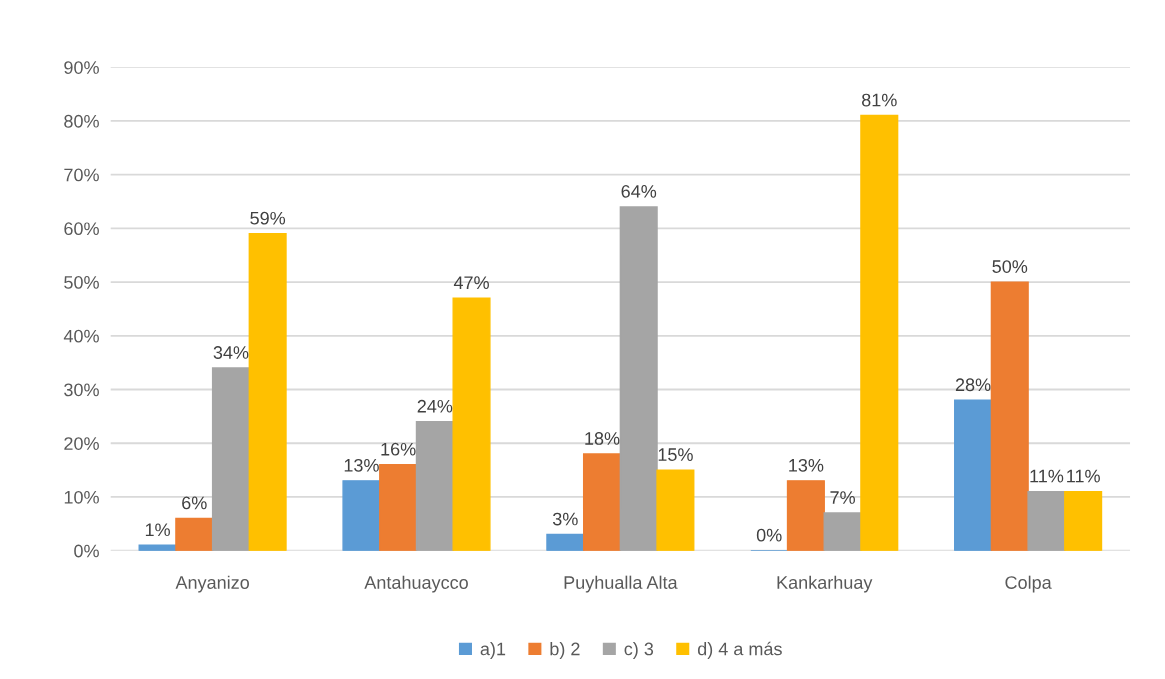 The width and height of the screenshot is (1165, 679). Describe the element at coordinates (212, 584) in the screenshot. I see `x-tick-label: Anyanizo` at that location.